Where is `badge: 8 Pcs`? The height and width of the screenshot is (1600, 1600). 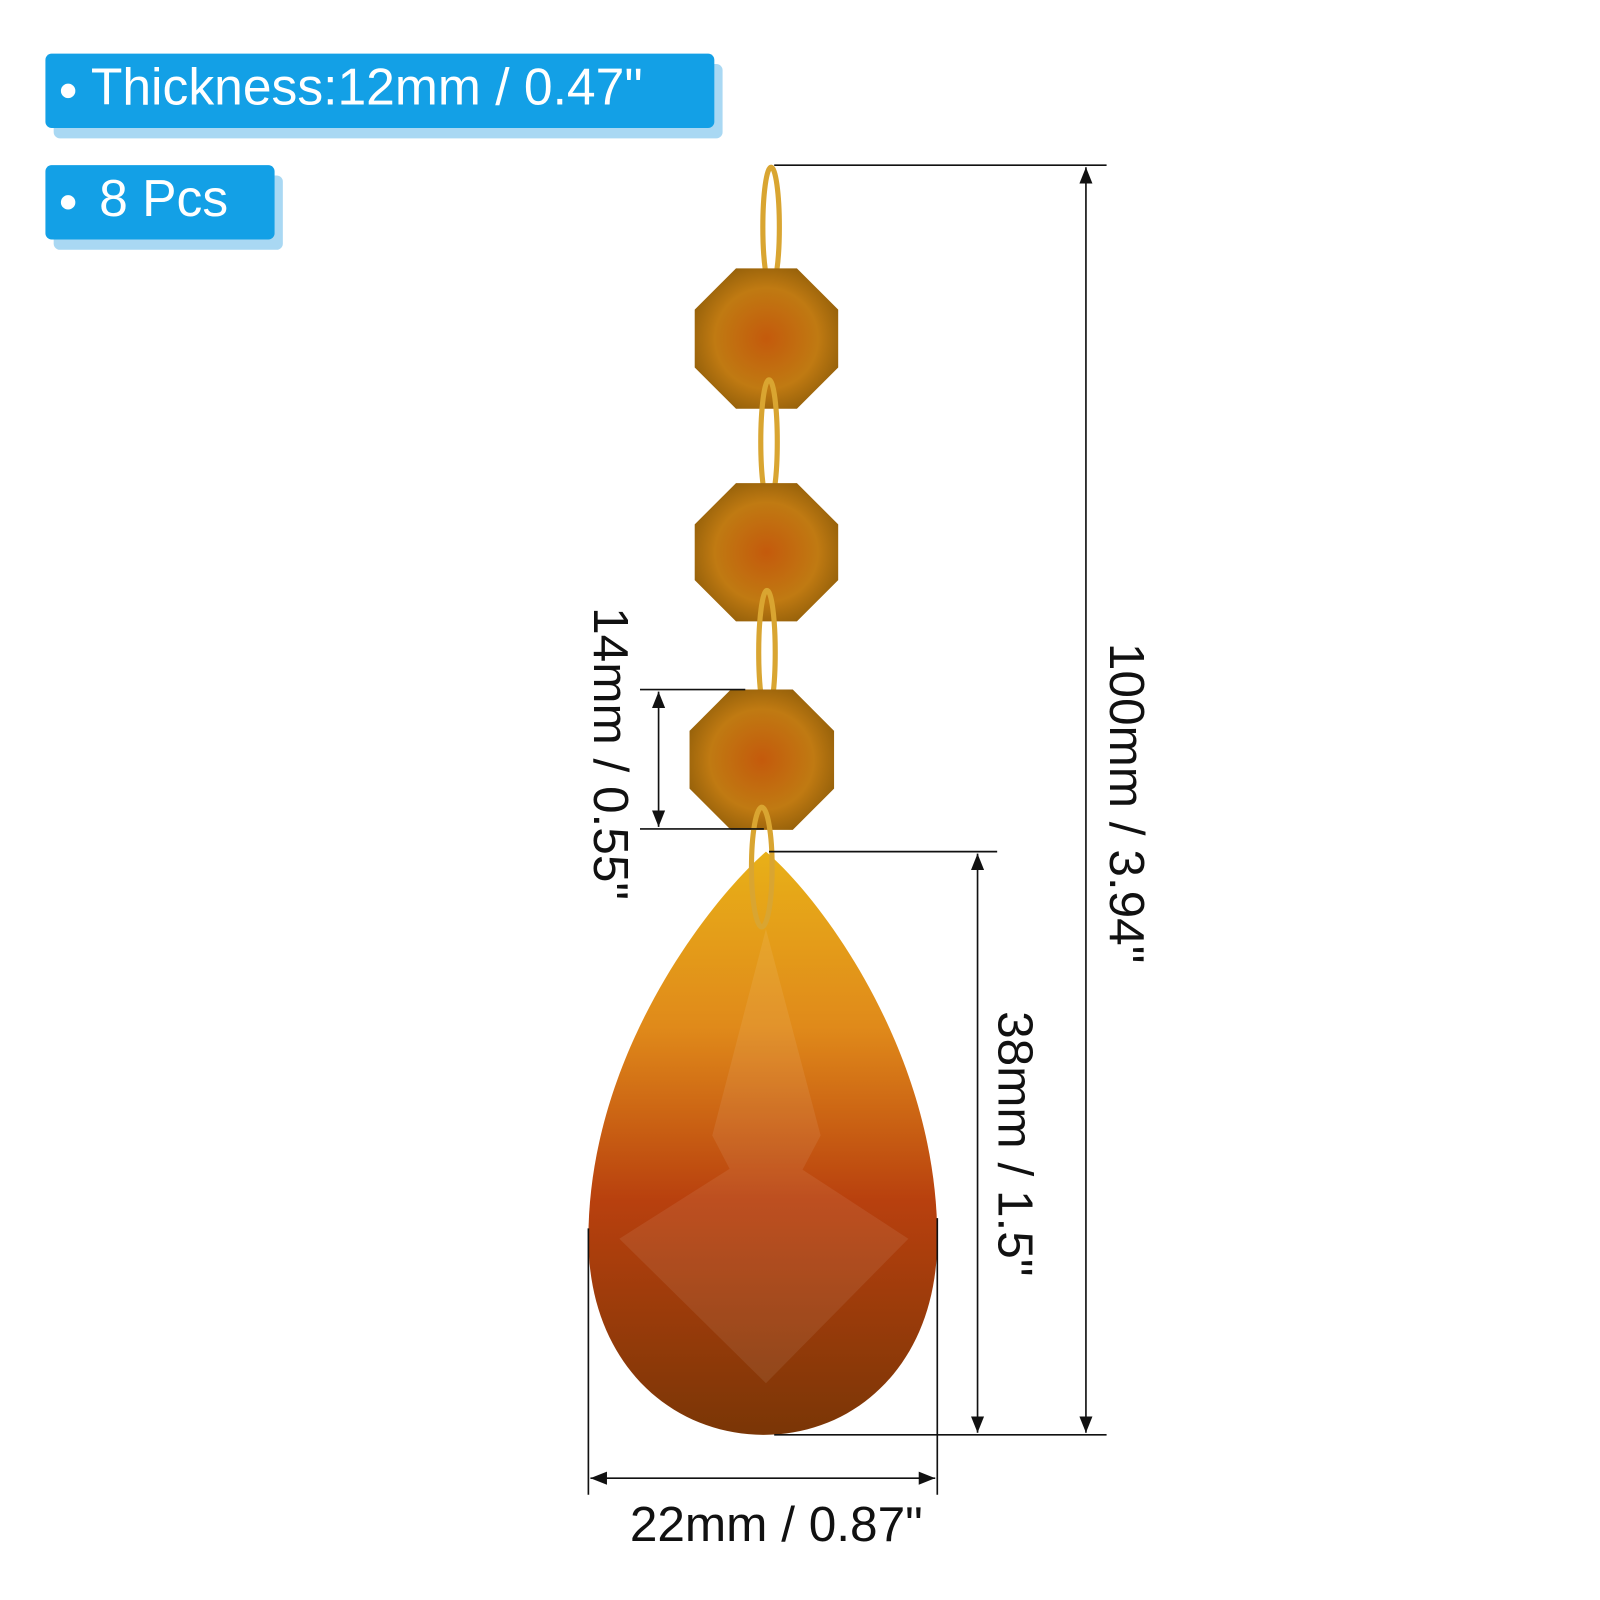
badge: 8 Pcs is located at coordinates (164, 207).